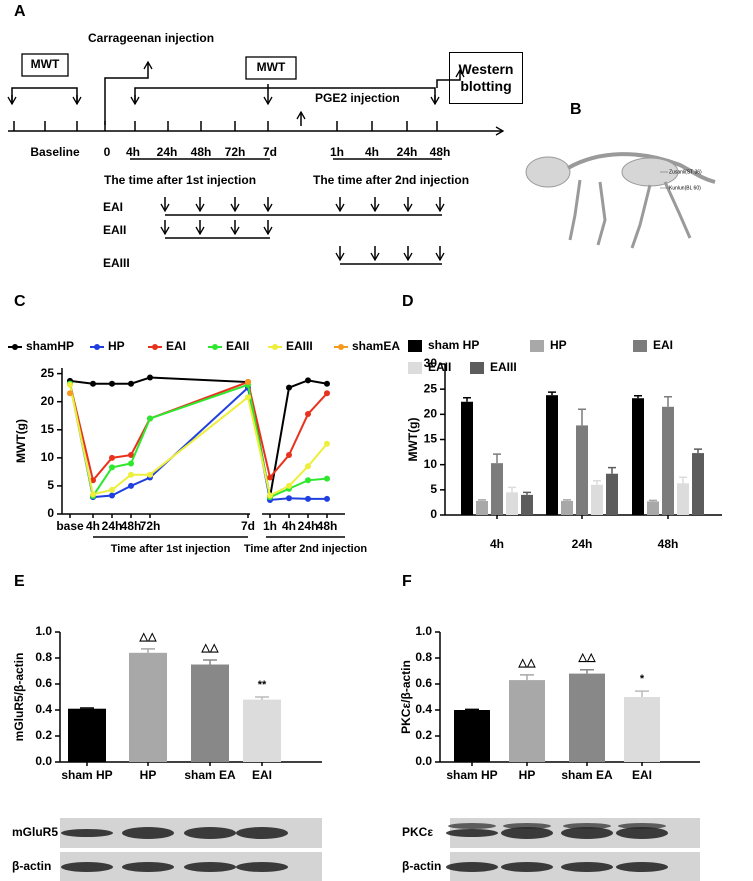 The image size is (753, 881). Describe the element at coordinates (113, 207) in the screenshot. I see `group-label: EAI` at that location.